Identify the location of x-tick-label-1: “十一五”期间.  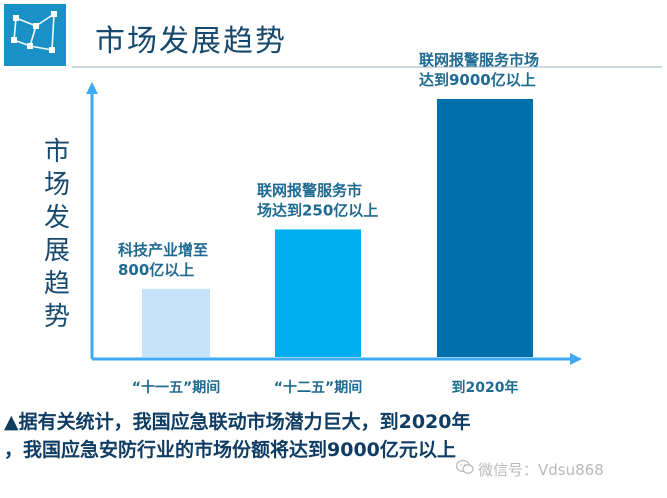
(176, 387).